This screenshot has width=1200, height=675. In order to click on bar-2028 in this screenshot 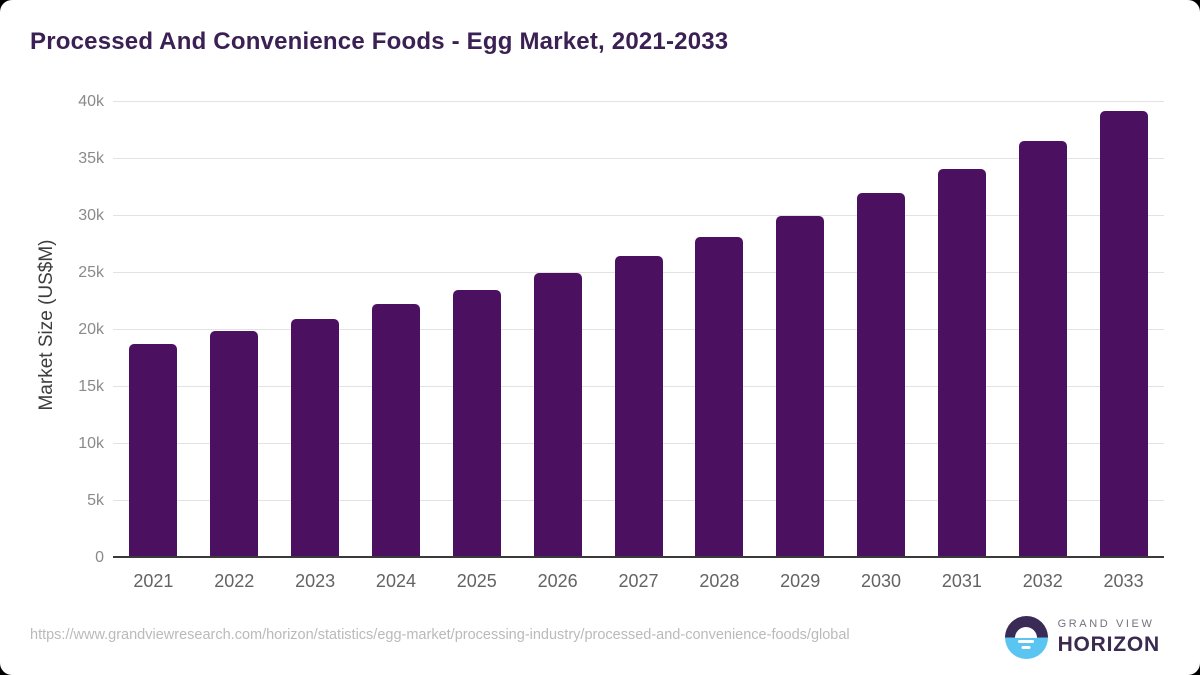, I will do `click(719, 397)`.